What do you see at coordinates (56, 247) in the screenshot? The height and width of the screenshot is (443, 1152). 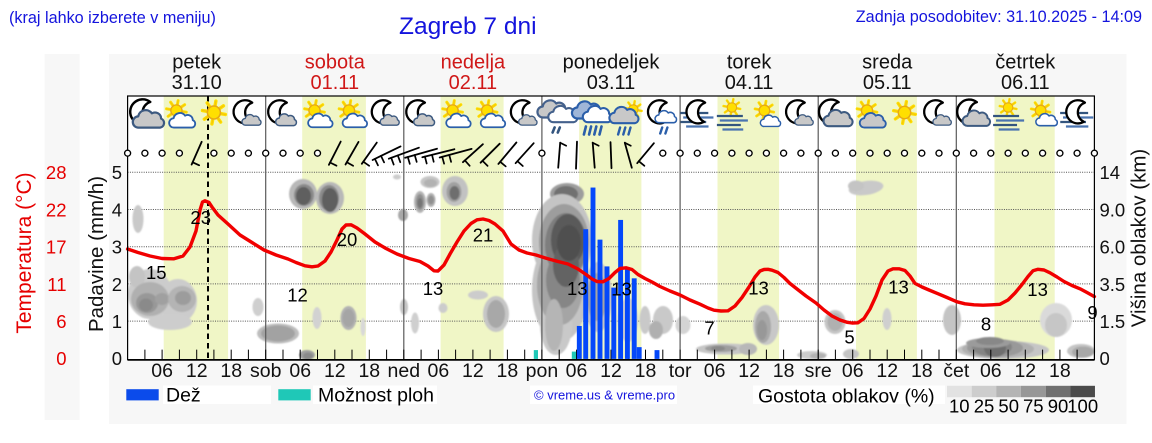 I see `svg-text: 17` at bounding box center [56, 247].